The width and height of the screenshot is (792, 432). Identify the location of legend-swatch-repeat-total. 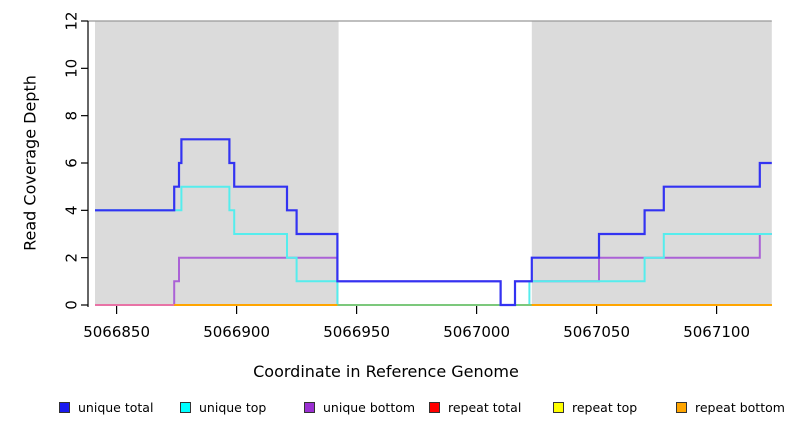
(434, 407).